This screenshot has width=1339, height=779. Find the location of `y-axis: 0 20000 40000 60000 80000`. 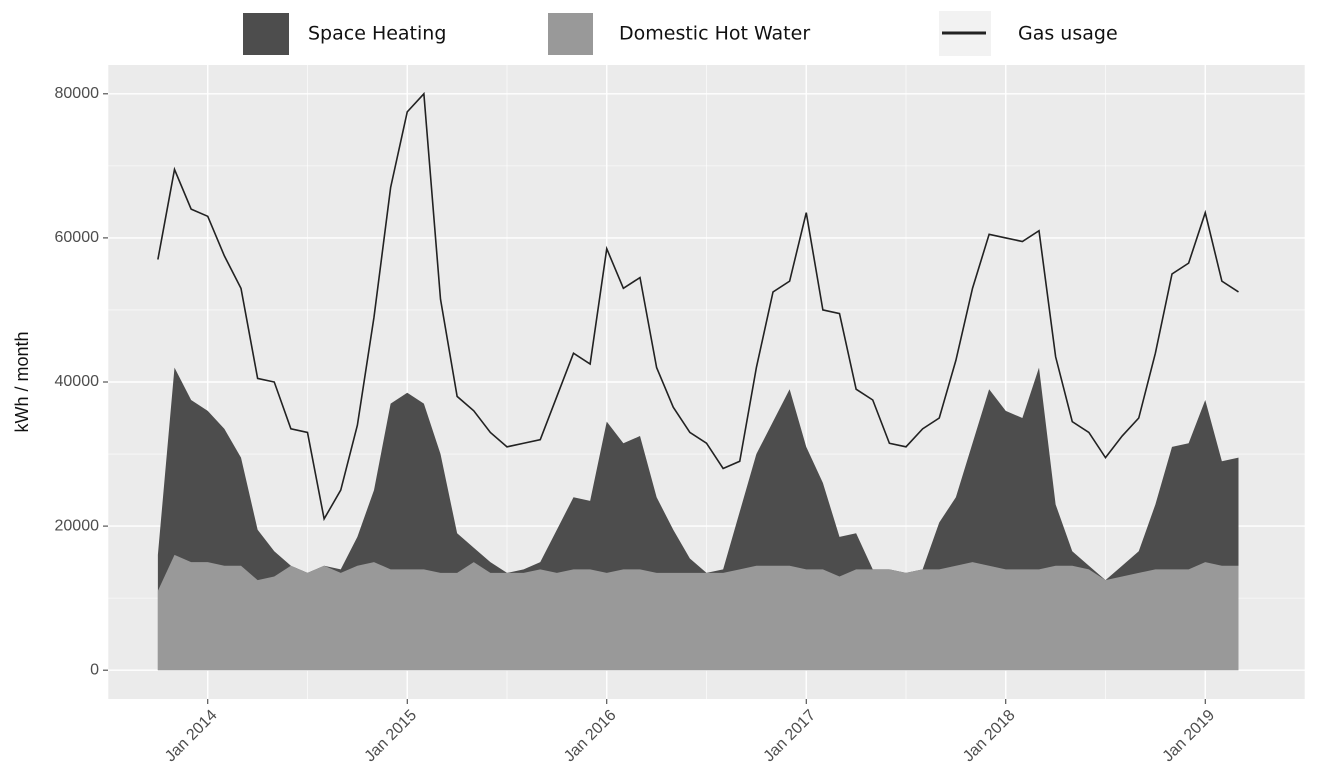

y-axis: 0 20000 40000 60000 80000 is located at coordinates (81, 381).